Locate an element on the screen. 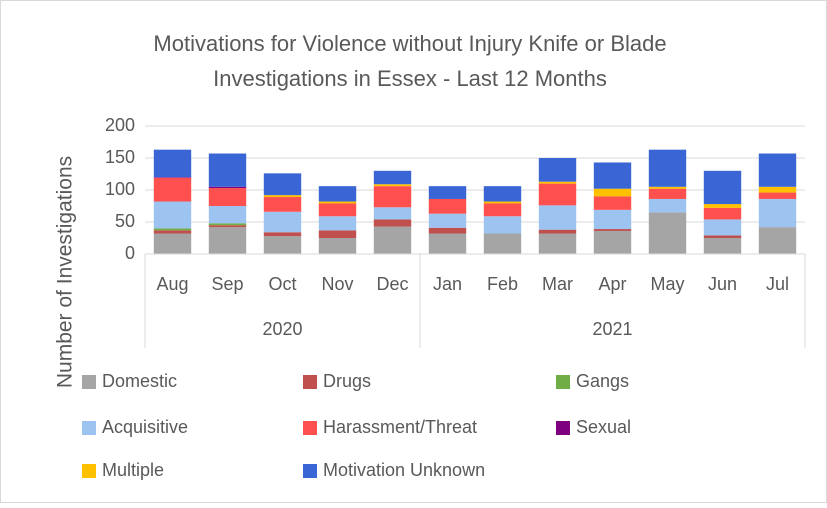 The width and height of the screenshot is (827, 508). legend-label: Drugs is located at coordinates (347, 381).